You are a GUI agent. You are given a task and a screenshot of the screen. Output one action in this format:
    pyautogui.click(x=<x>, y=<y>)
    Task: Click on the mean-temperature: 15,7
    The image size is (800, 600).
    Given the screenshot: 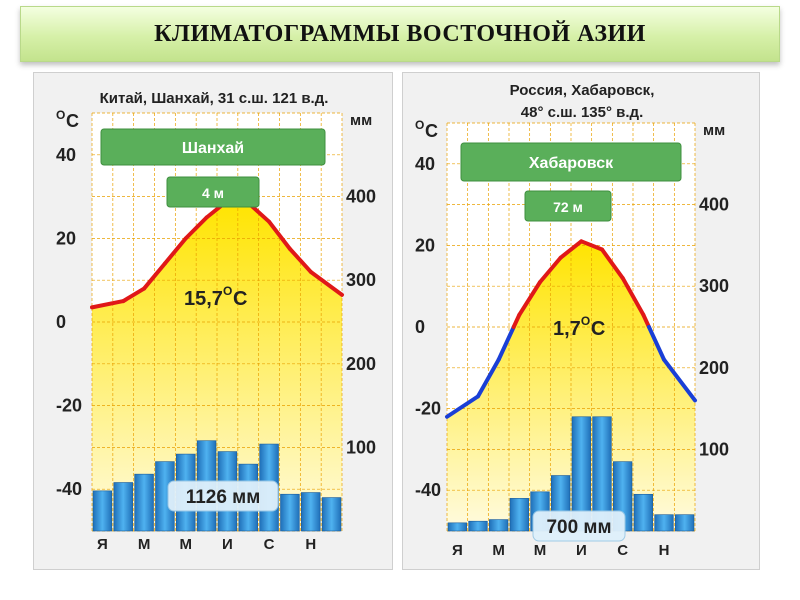 What is the action you would take?
    pyautogui.click(x=203, y=299)
    